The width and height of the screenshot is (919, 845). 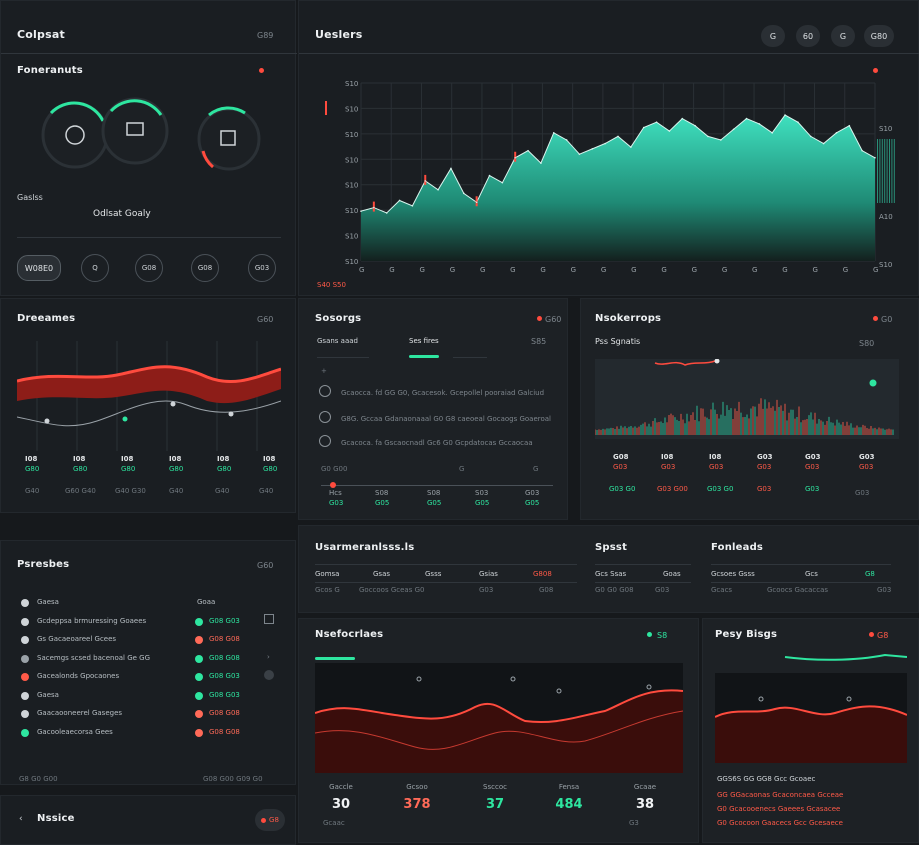 I want to click on plus-icon: +, so click(x=324, y=371).